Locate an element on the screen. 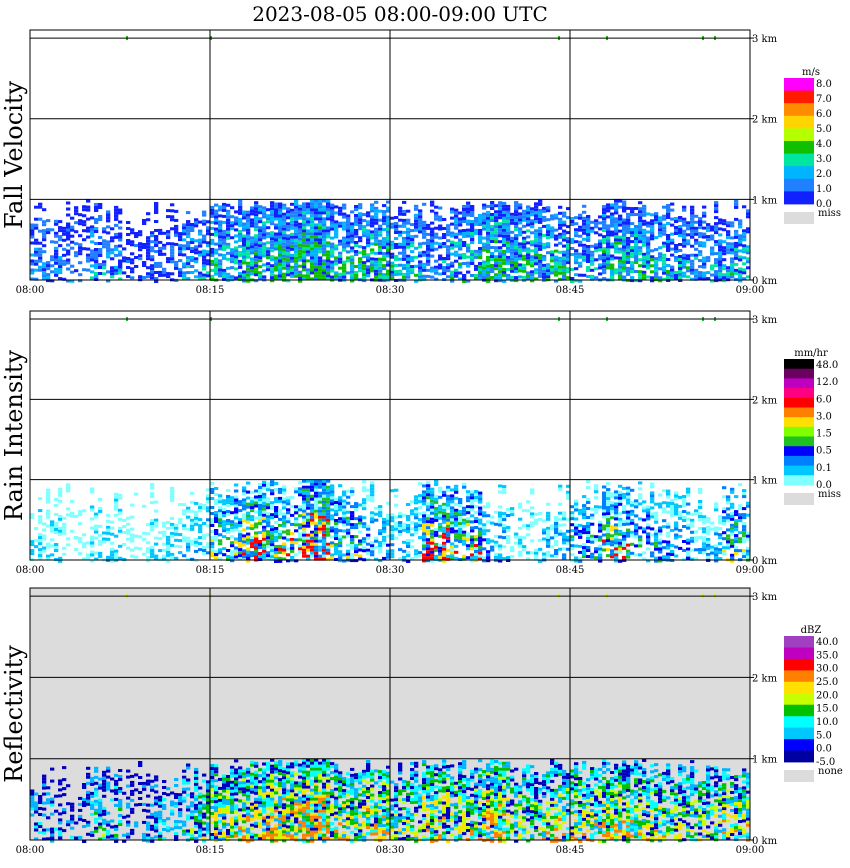 The width and height of the screenshot is (850, 868). legend-label: 8.0 is located at coordinates (824, 84).